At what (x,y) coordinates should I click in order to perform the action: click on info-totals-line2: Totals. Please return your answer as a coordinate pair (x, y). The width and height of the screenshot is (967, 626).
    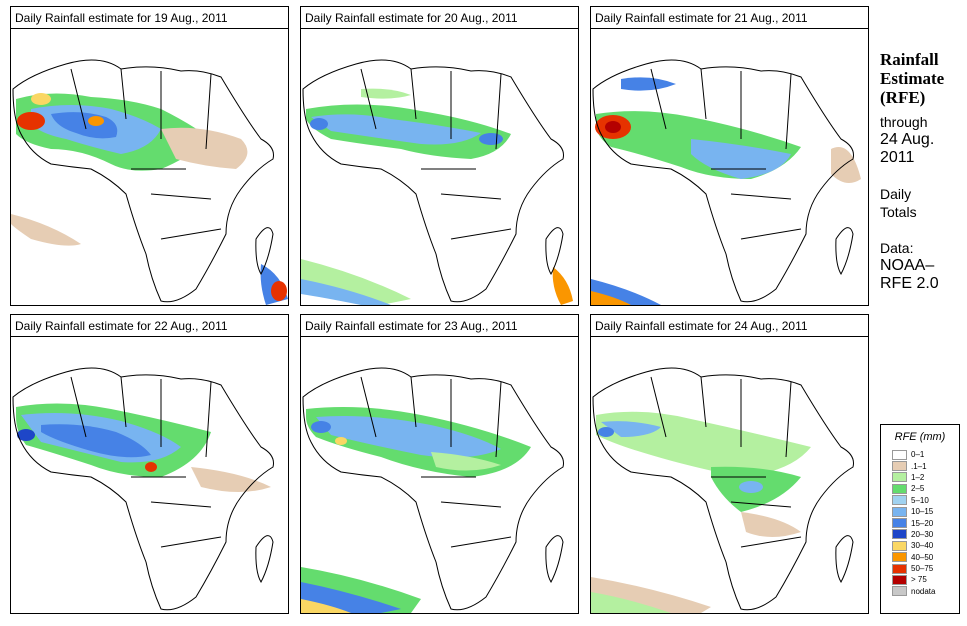
    Looking at the image, I should click on (898, 212).